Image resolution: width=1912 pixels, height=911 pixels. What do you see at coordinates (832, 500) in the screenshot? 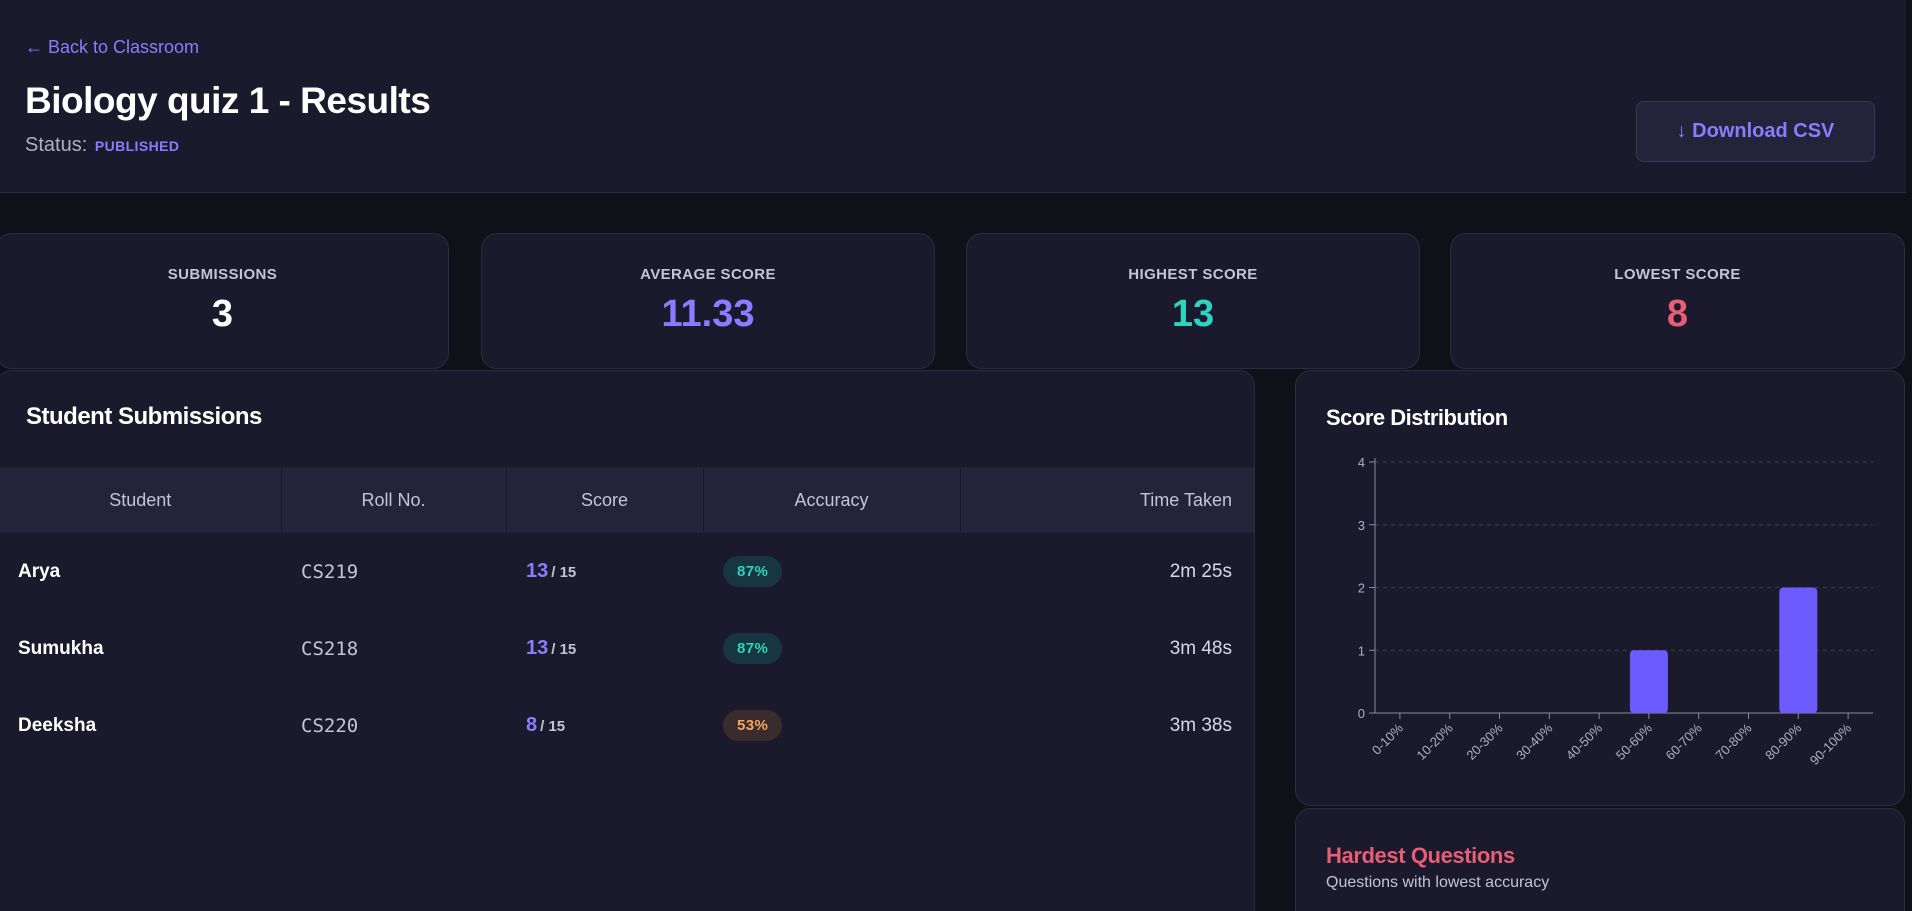
I see `column-header-accuracy: Accuracy` at bounding box center [832, 500].